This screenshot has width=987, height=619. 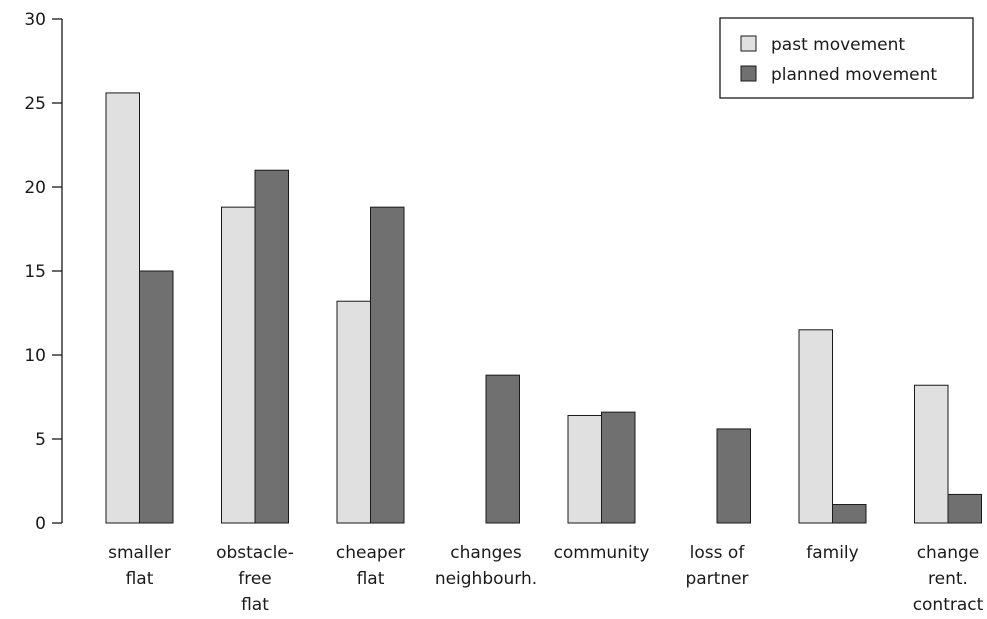 I want to click on y-tick-label: 5, so click(x=40, y=440).